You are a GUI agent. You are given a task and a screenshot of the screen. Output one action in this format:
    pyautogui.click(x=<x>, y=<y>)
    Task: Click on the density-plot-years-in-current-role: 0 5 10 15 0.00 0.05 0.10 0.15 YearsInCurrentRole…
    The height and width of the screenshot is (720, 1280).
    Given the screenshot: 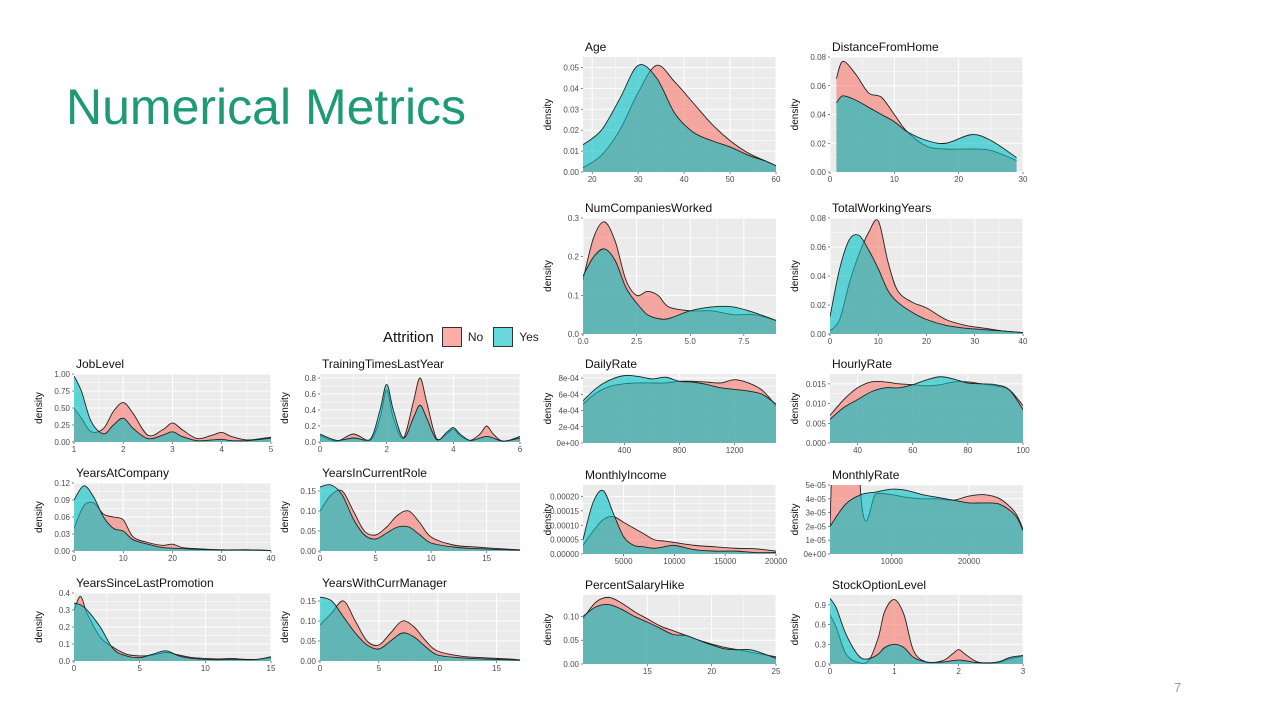 What is the action you would take?
    pyautogui.click(x=400, y=514)
    